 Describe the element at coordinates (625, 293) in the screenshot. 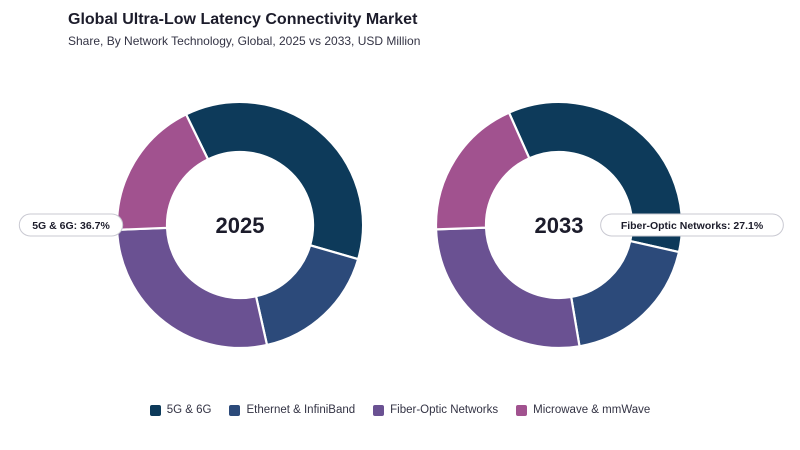

I see `slice-ethernet-and-infiniband-2033` at that location.